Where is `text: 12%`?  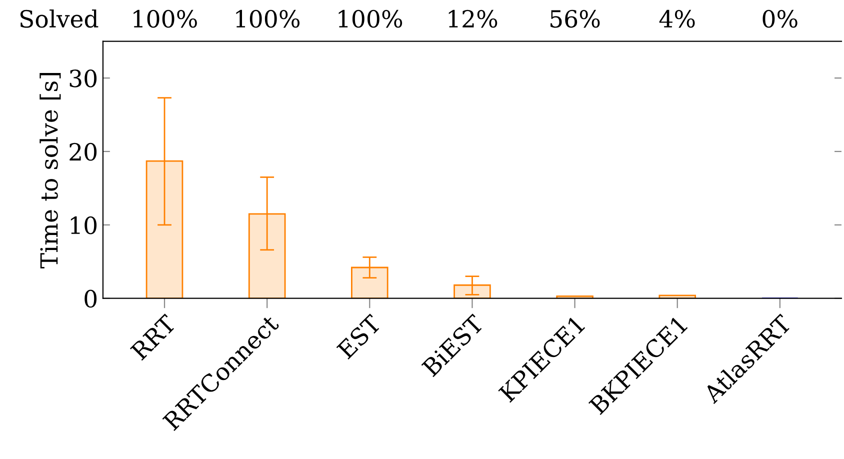 text: 12% is located at coordinates (473, 19).